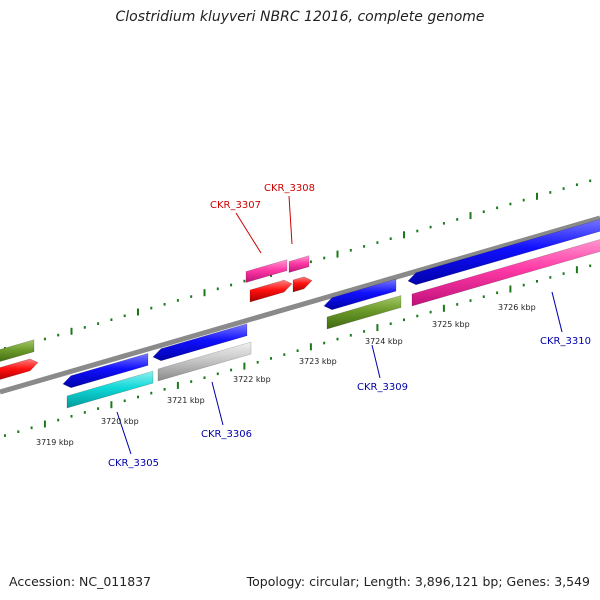 This screenshot has width=600, height=600. Describe the element at coordinates (451, 324) in the screenshot. I see `kbp-label-3725: 3725 kbp` at that location.